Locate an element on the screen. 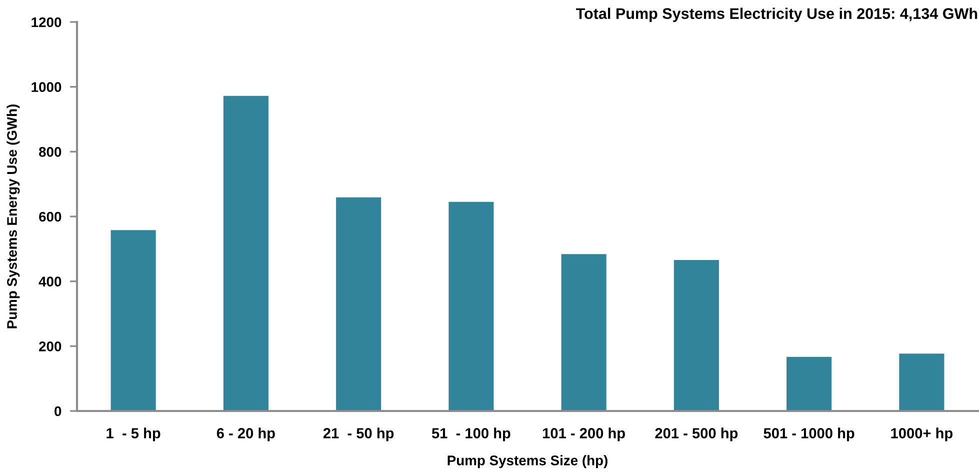 This screenshot has width=979, height=475. y-tick-label: 1200 is located at coordinates (47, 22).